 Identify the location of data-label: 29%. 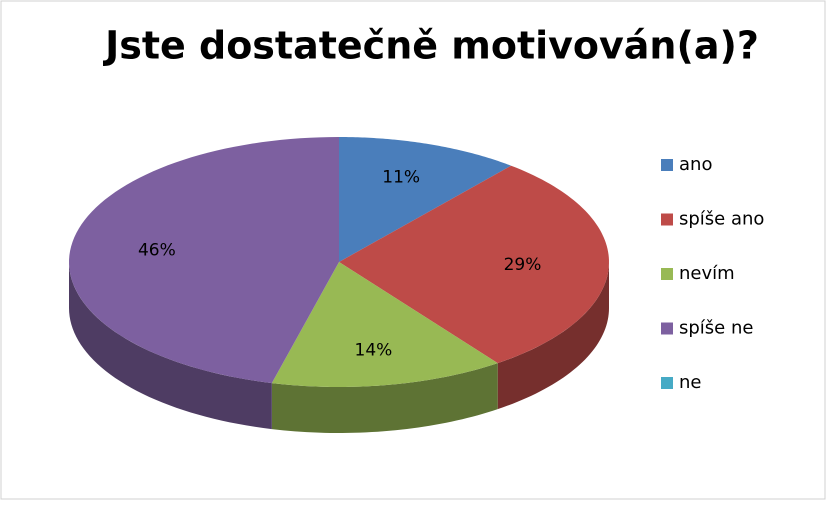
(523, 265).